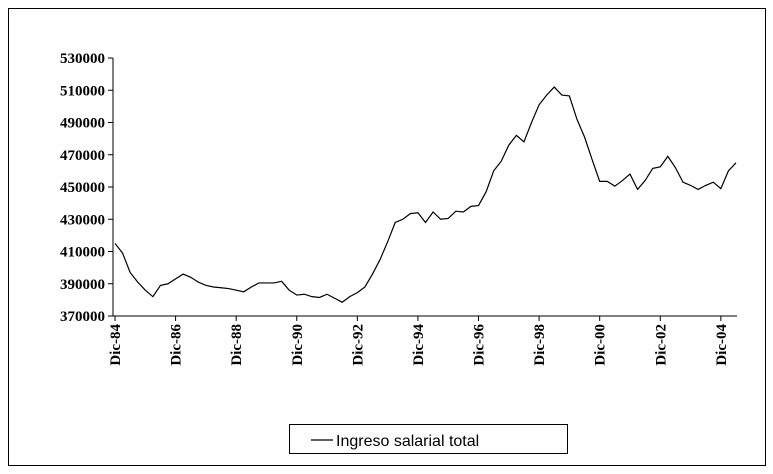 This screenshot has height=474, width=773. Describe the element at coordinates (116, 345) in the screenshot. I see `x-tick-label: Dic-84` at that location.